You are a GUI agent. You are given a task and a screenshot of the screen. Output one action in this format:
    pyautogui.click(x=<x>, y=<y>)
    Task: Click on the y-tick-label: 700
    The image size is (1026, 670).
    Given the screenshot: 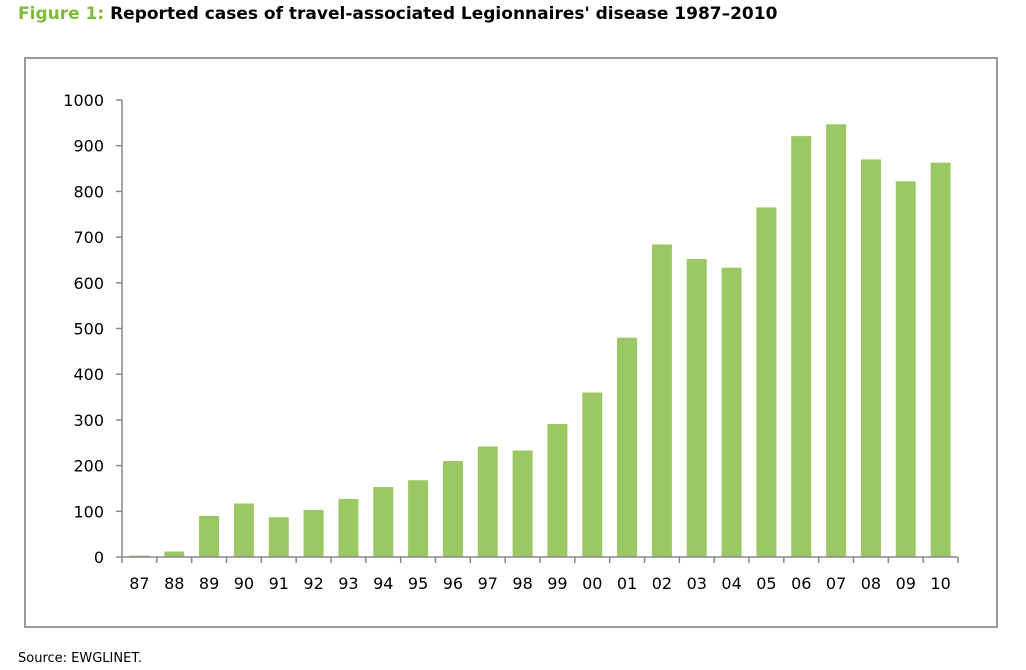 What is the action you would take?
    pyautogui.click(x=88, y=237)
    